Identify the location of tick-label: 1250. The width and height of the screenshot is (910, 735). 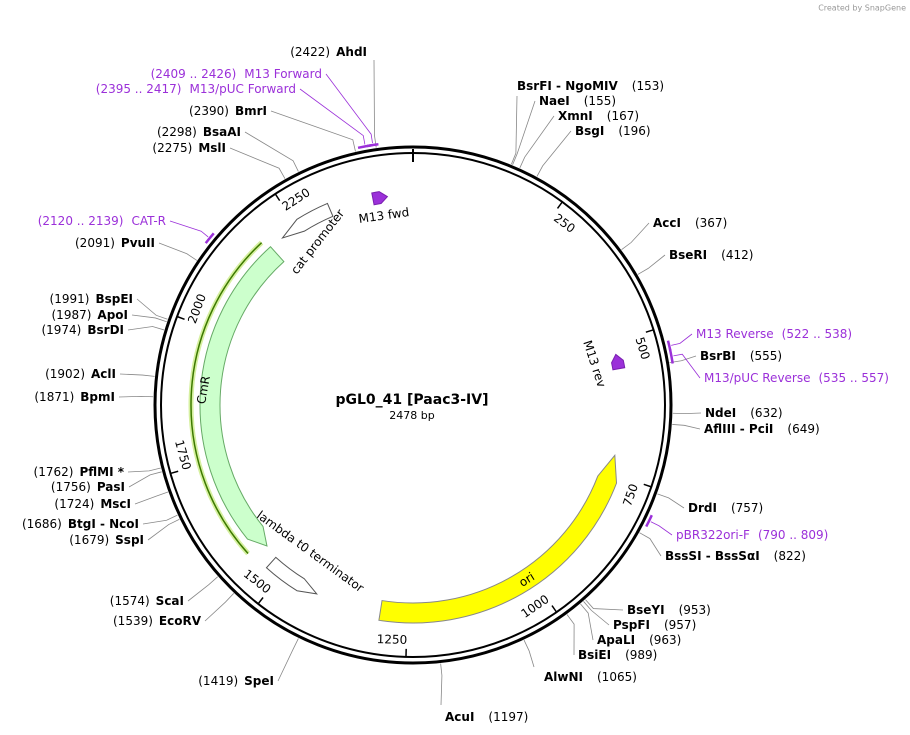
(392, 639).